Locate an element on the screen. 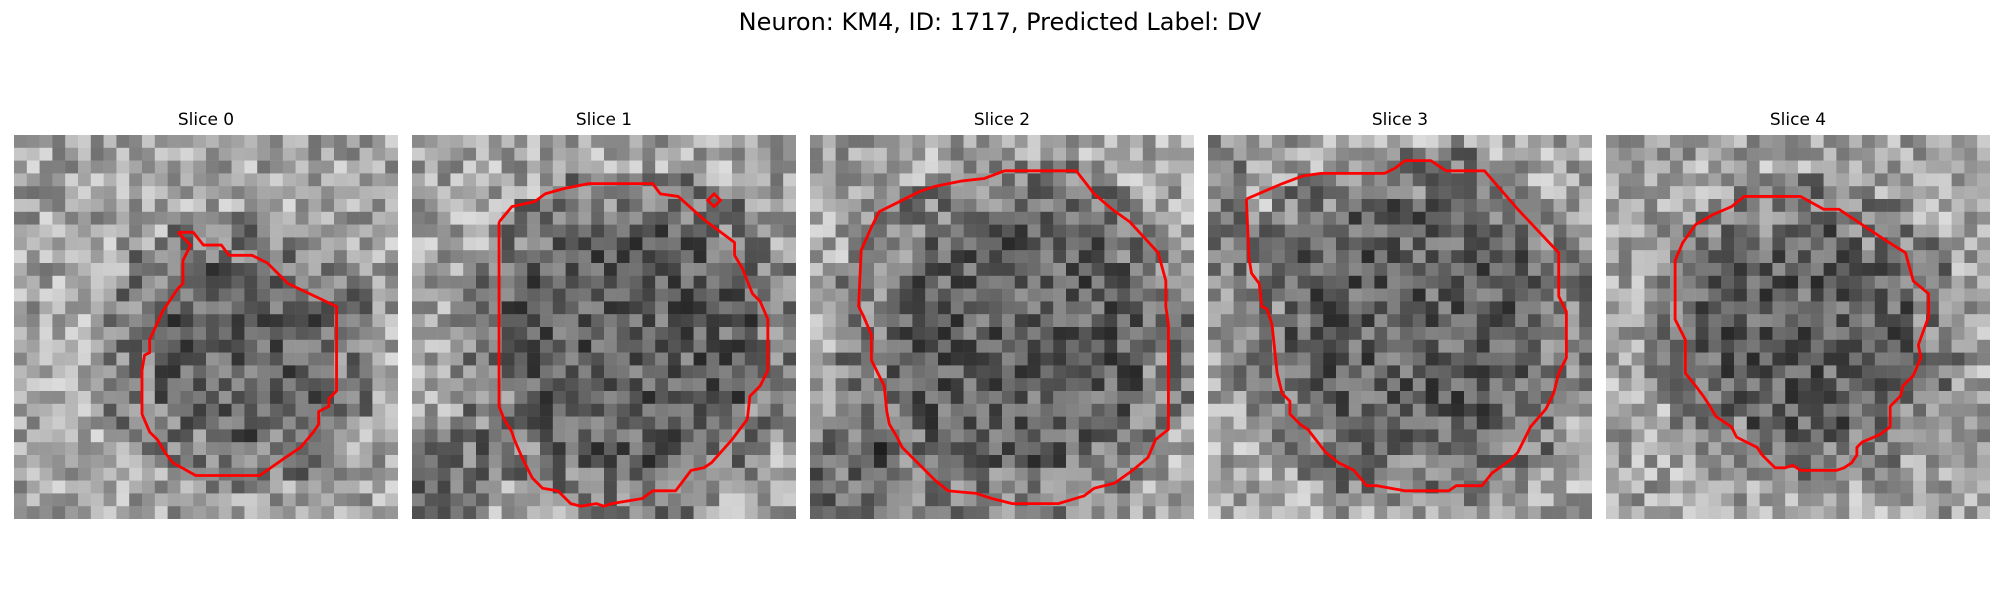 This screenshot has width=2000, height=600. slice-title-3: Slice 3 is located at coordinates (1400, 120).